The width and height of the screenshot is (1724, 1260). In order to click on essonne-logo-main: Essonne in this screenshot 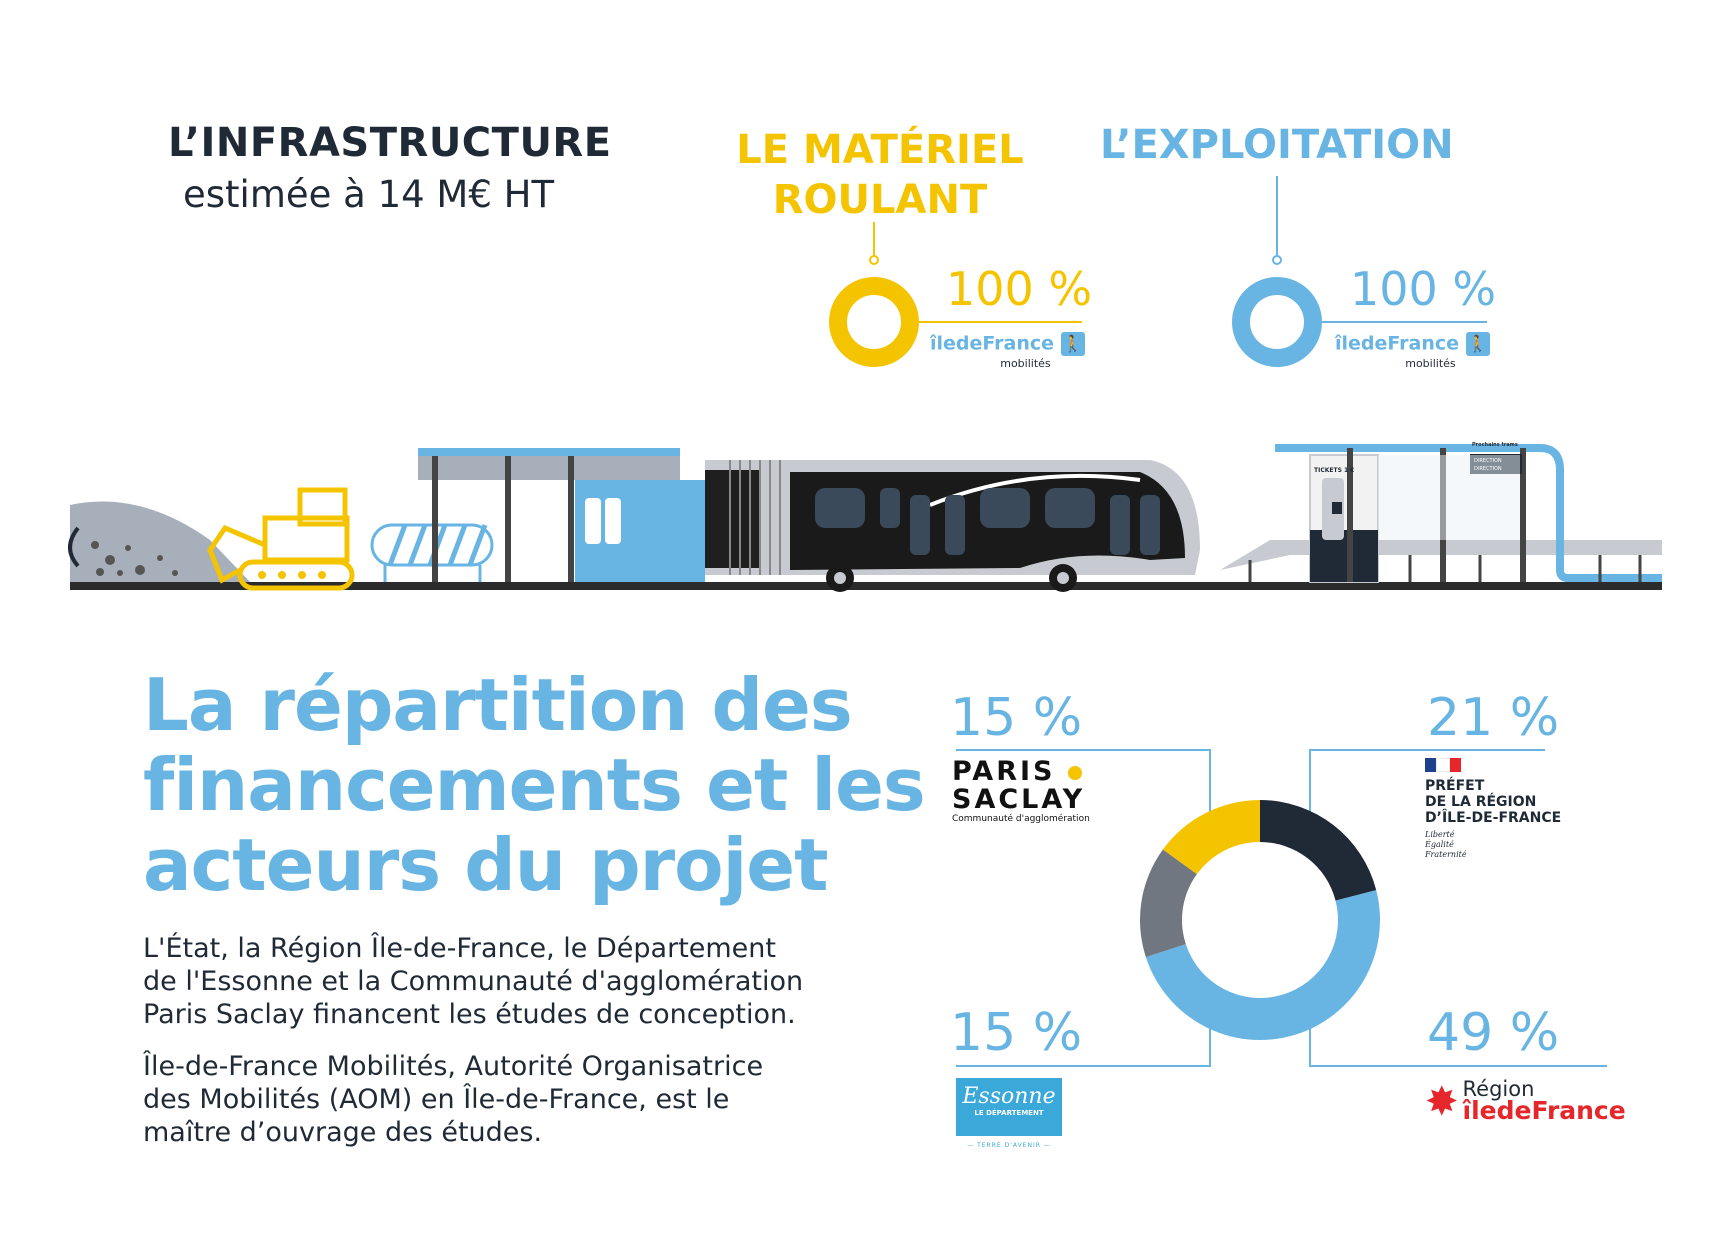, I will do `click(1009, 1096)`.